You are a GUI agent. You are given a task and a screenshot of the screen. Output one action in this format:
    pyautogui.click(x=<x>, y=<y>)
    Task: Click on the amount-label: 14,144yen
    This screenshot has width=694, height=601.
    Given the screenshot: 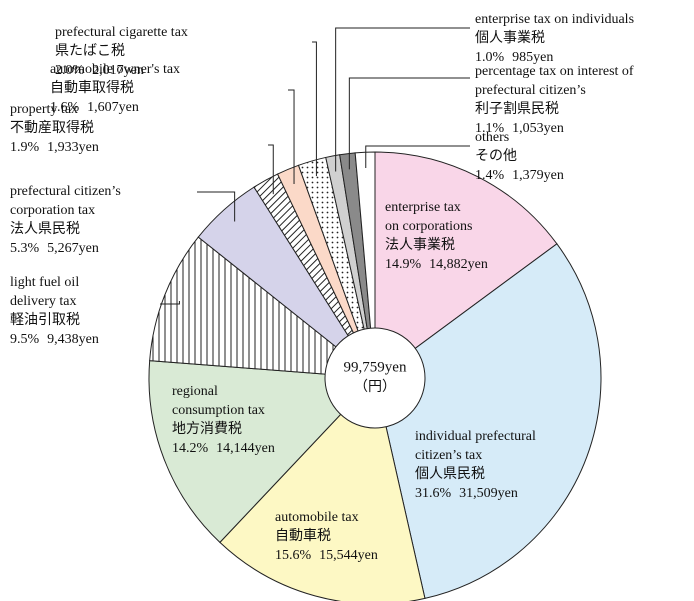 What is the action you would take?
    pyautogui.click(x=245, y=448)
    